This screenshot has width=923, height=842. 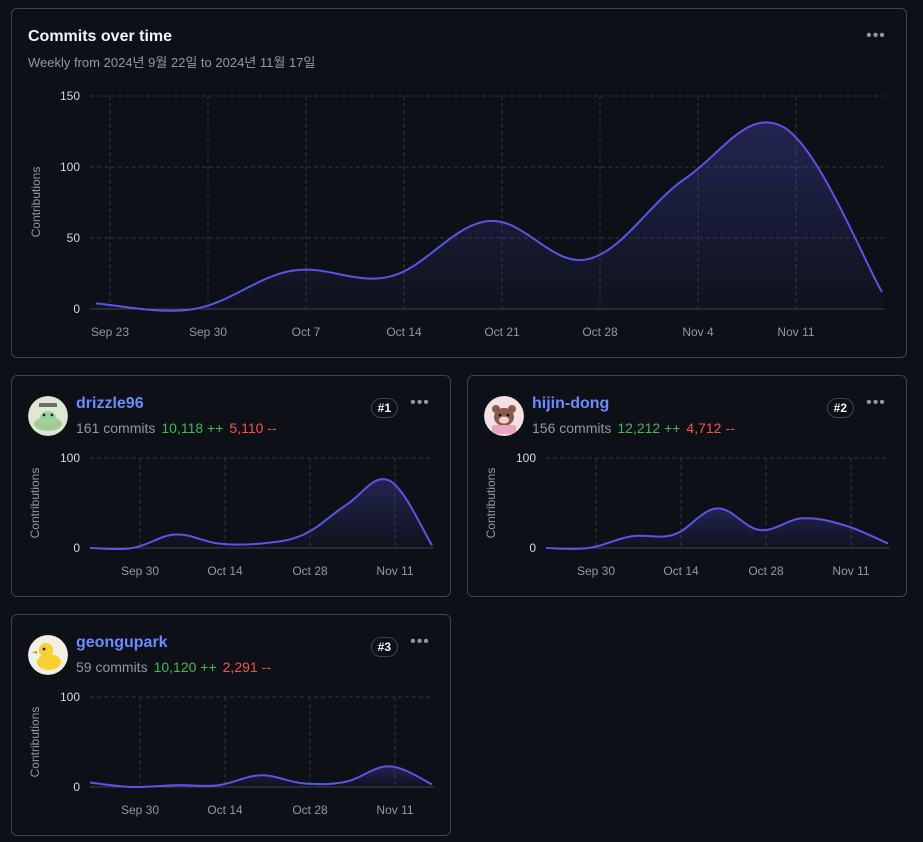 I want to click on series-line, so click(x=261, y=514).